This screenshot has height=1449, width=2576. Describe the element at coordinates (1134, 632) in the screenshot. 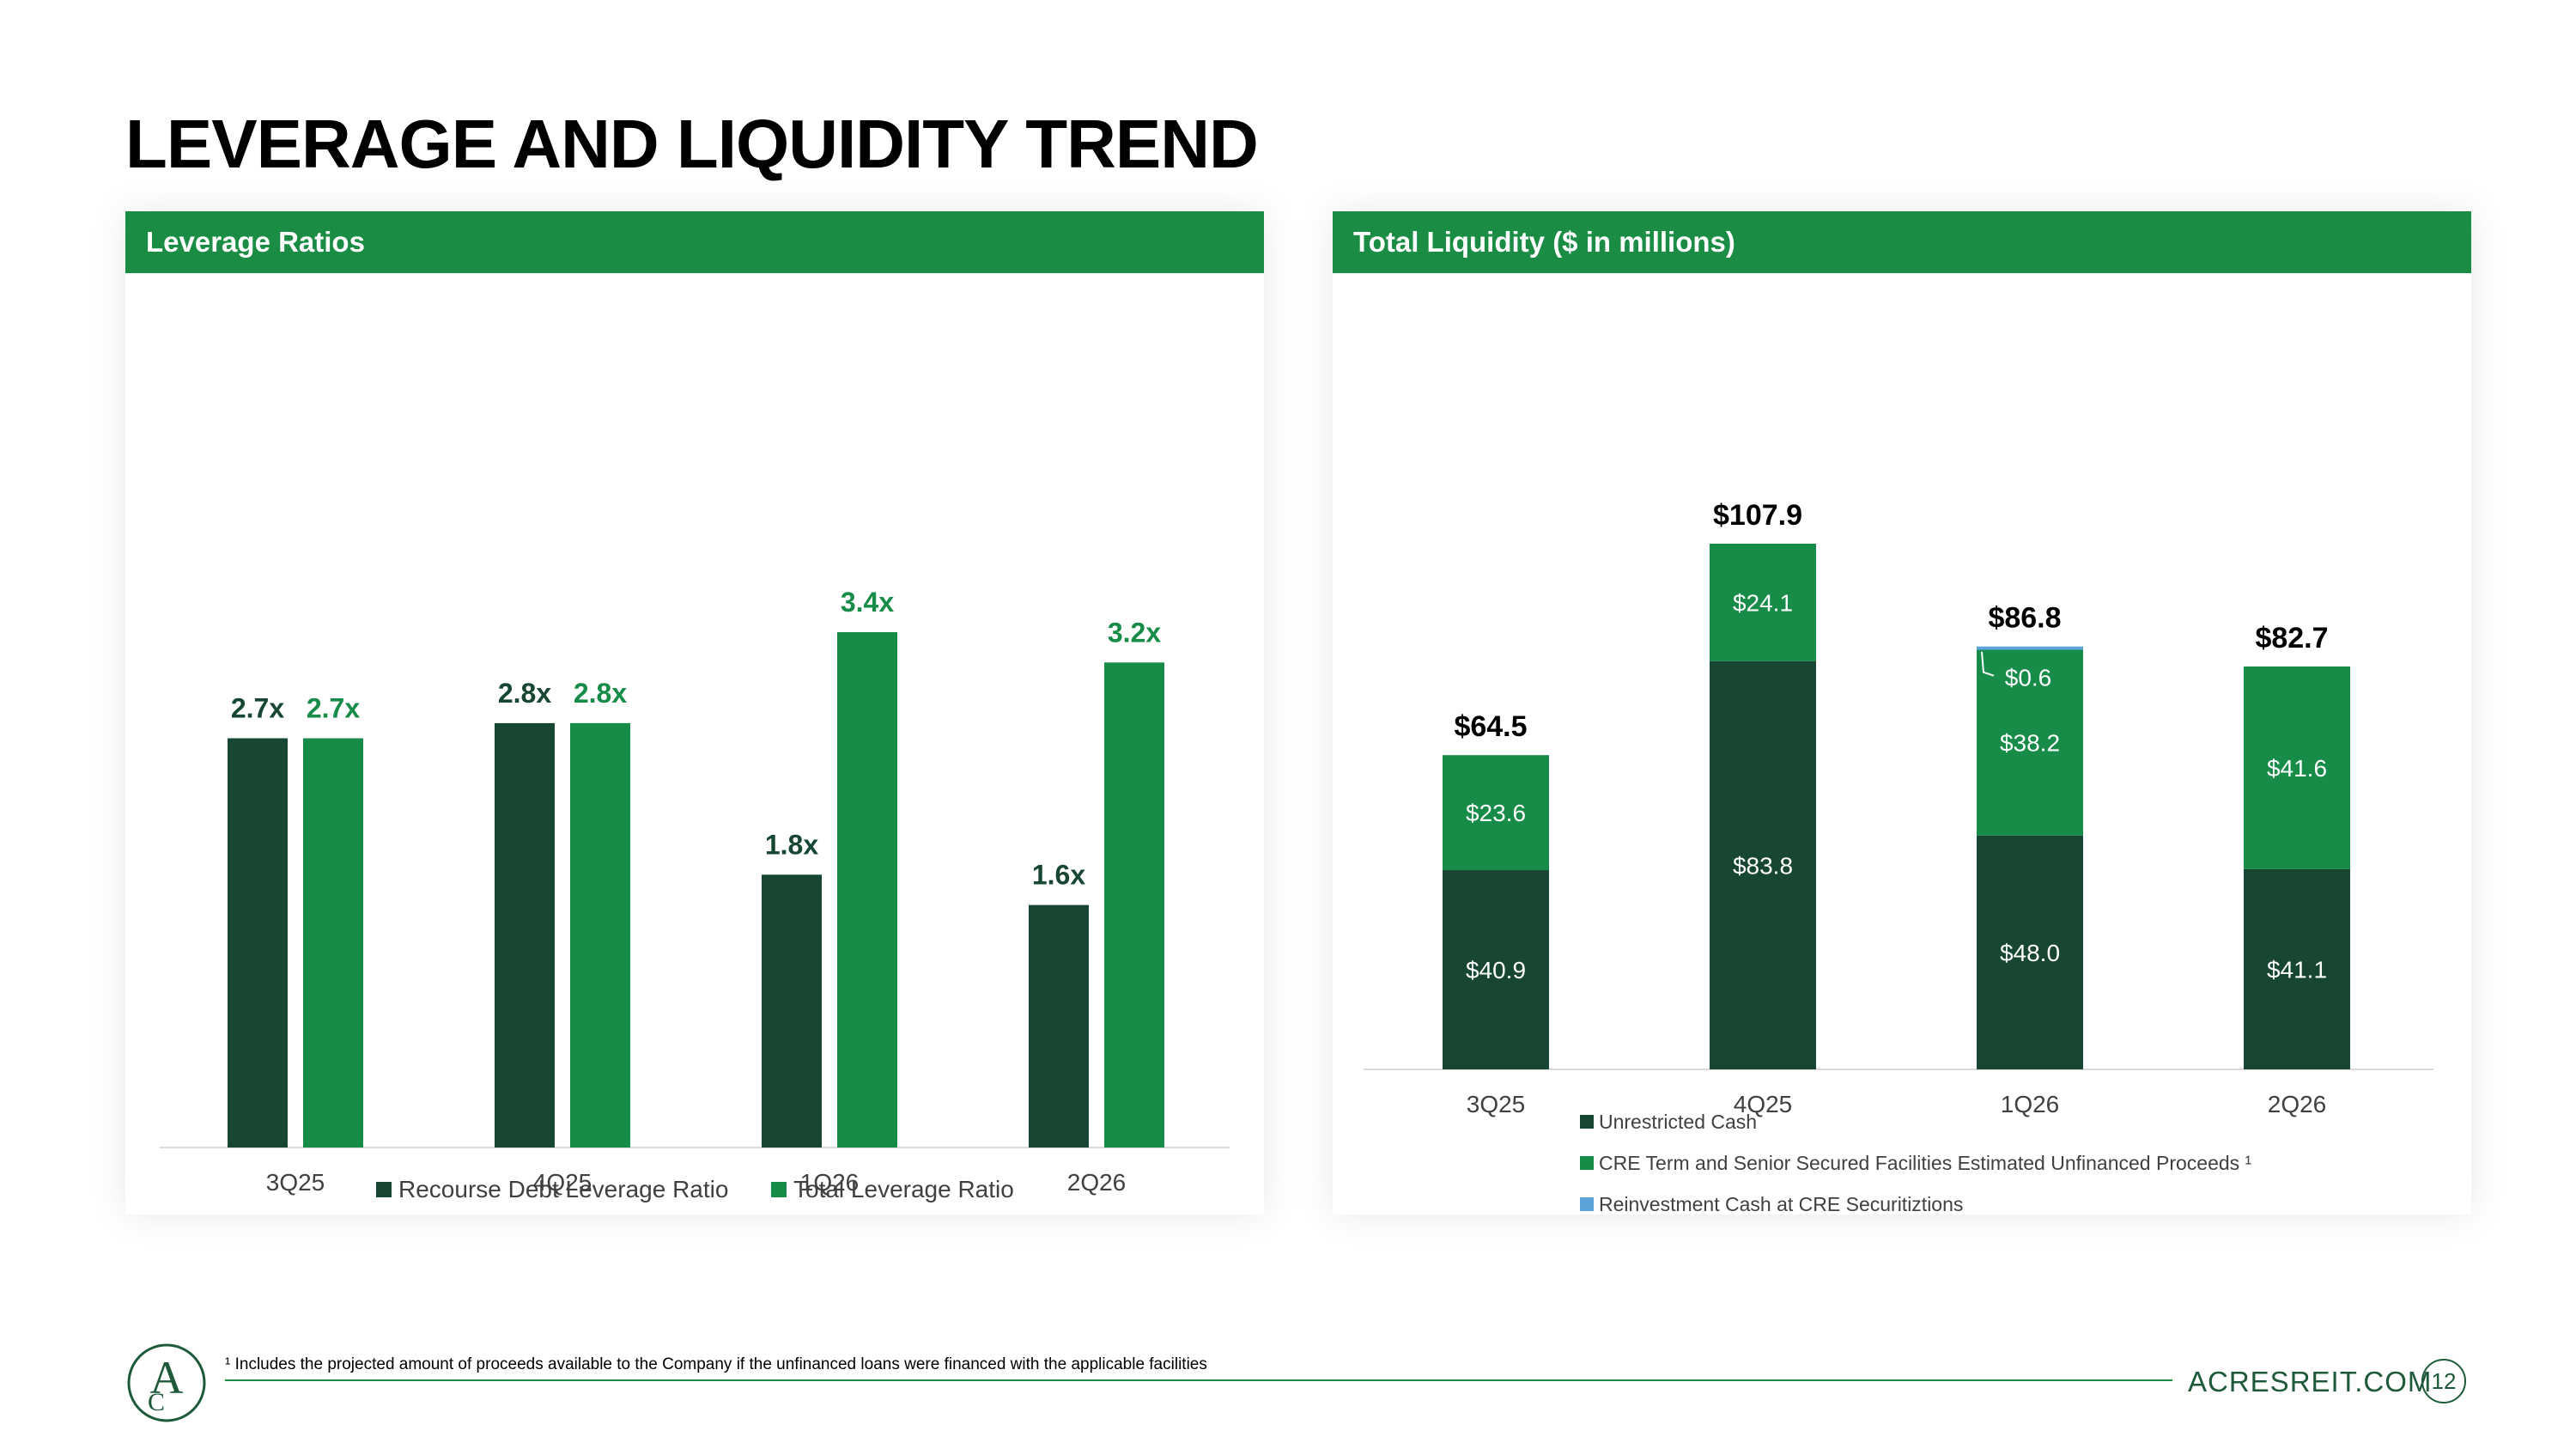

I see `data-label-total-2q26: 3.2x` at that location.